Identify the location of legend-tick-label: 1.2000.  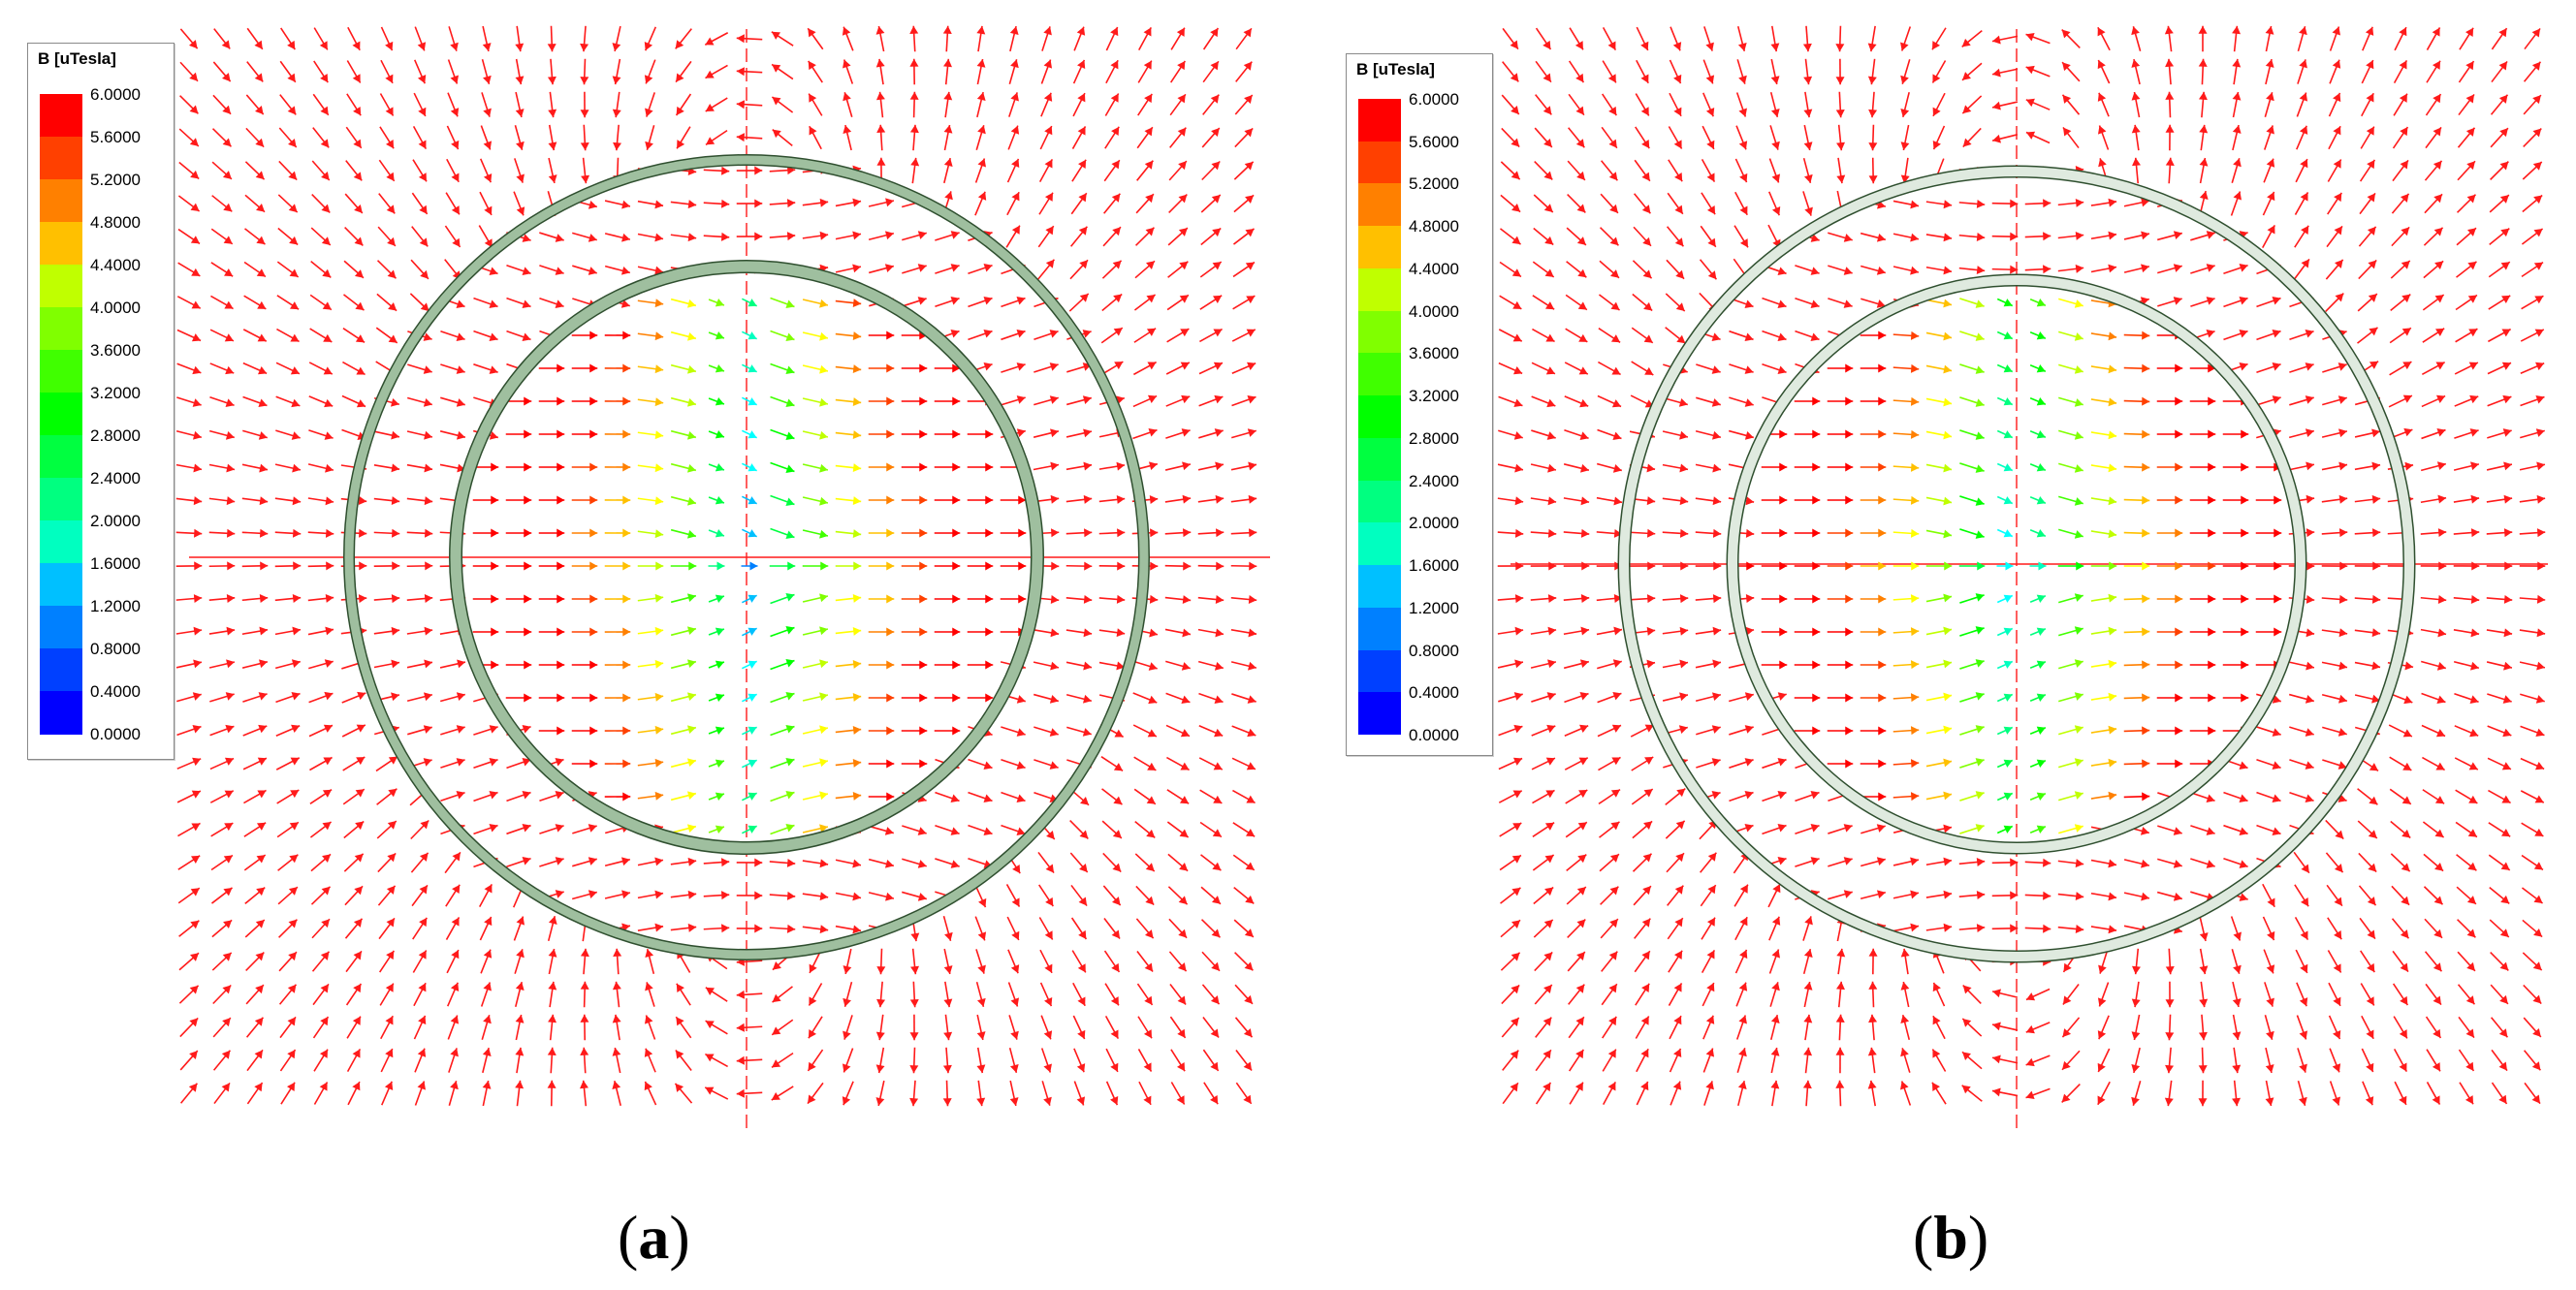
(115, 606).